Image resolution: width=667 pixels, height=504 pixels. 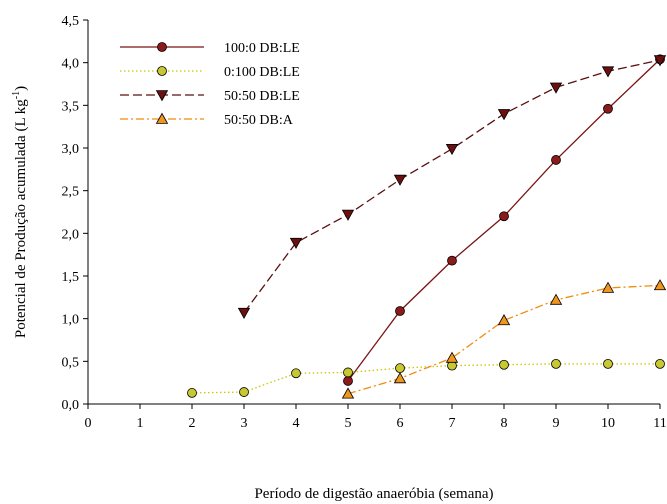 I want to click on x-tick-label: 9, so click(x=556, y=423).